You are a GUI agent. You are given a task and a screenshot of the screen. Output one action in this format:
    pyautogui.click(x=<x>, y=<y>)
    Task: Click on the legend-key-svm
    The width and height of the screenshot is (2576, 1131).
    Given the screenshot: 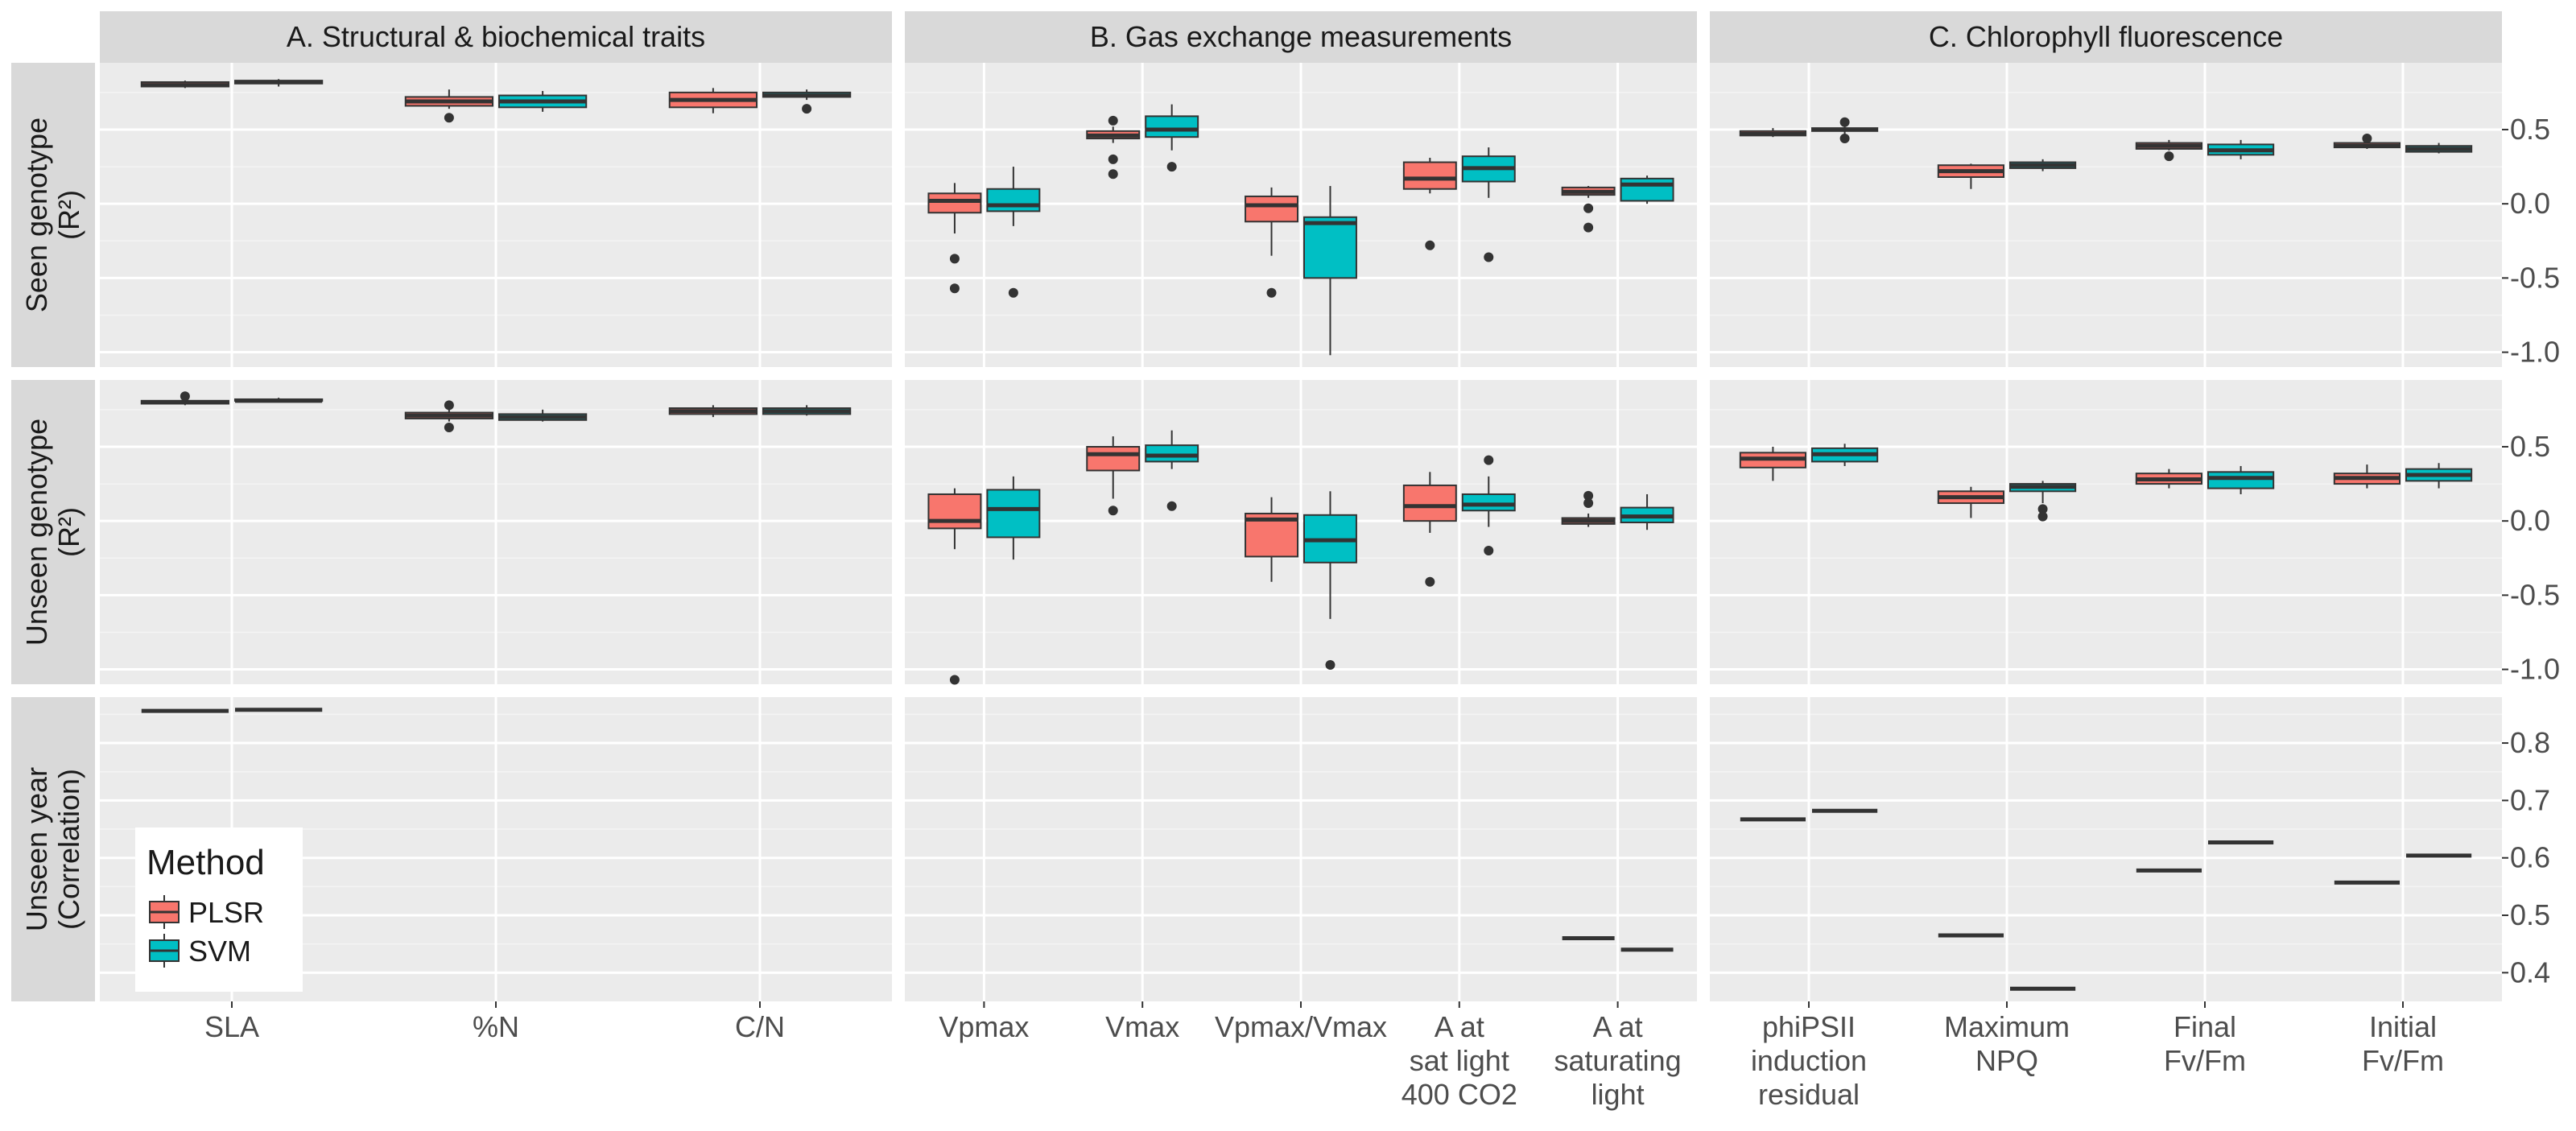 What is the action you would take?
    pyautogui.click(x=164, y=951)
    